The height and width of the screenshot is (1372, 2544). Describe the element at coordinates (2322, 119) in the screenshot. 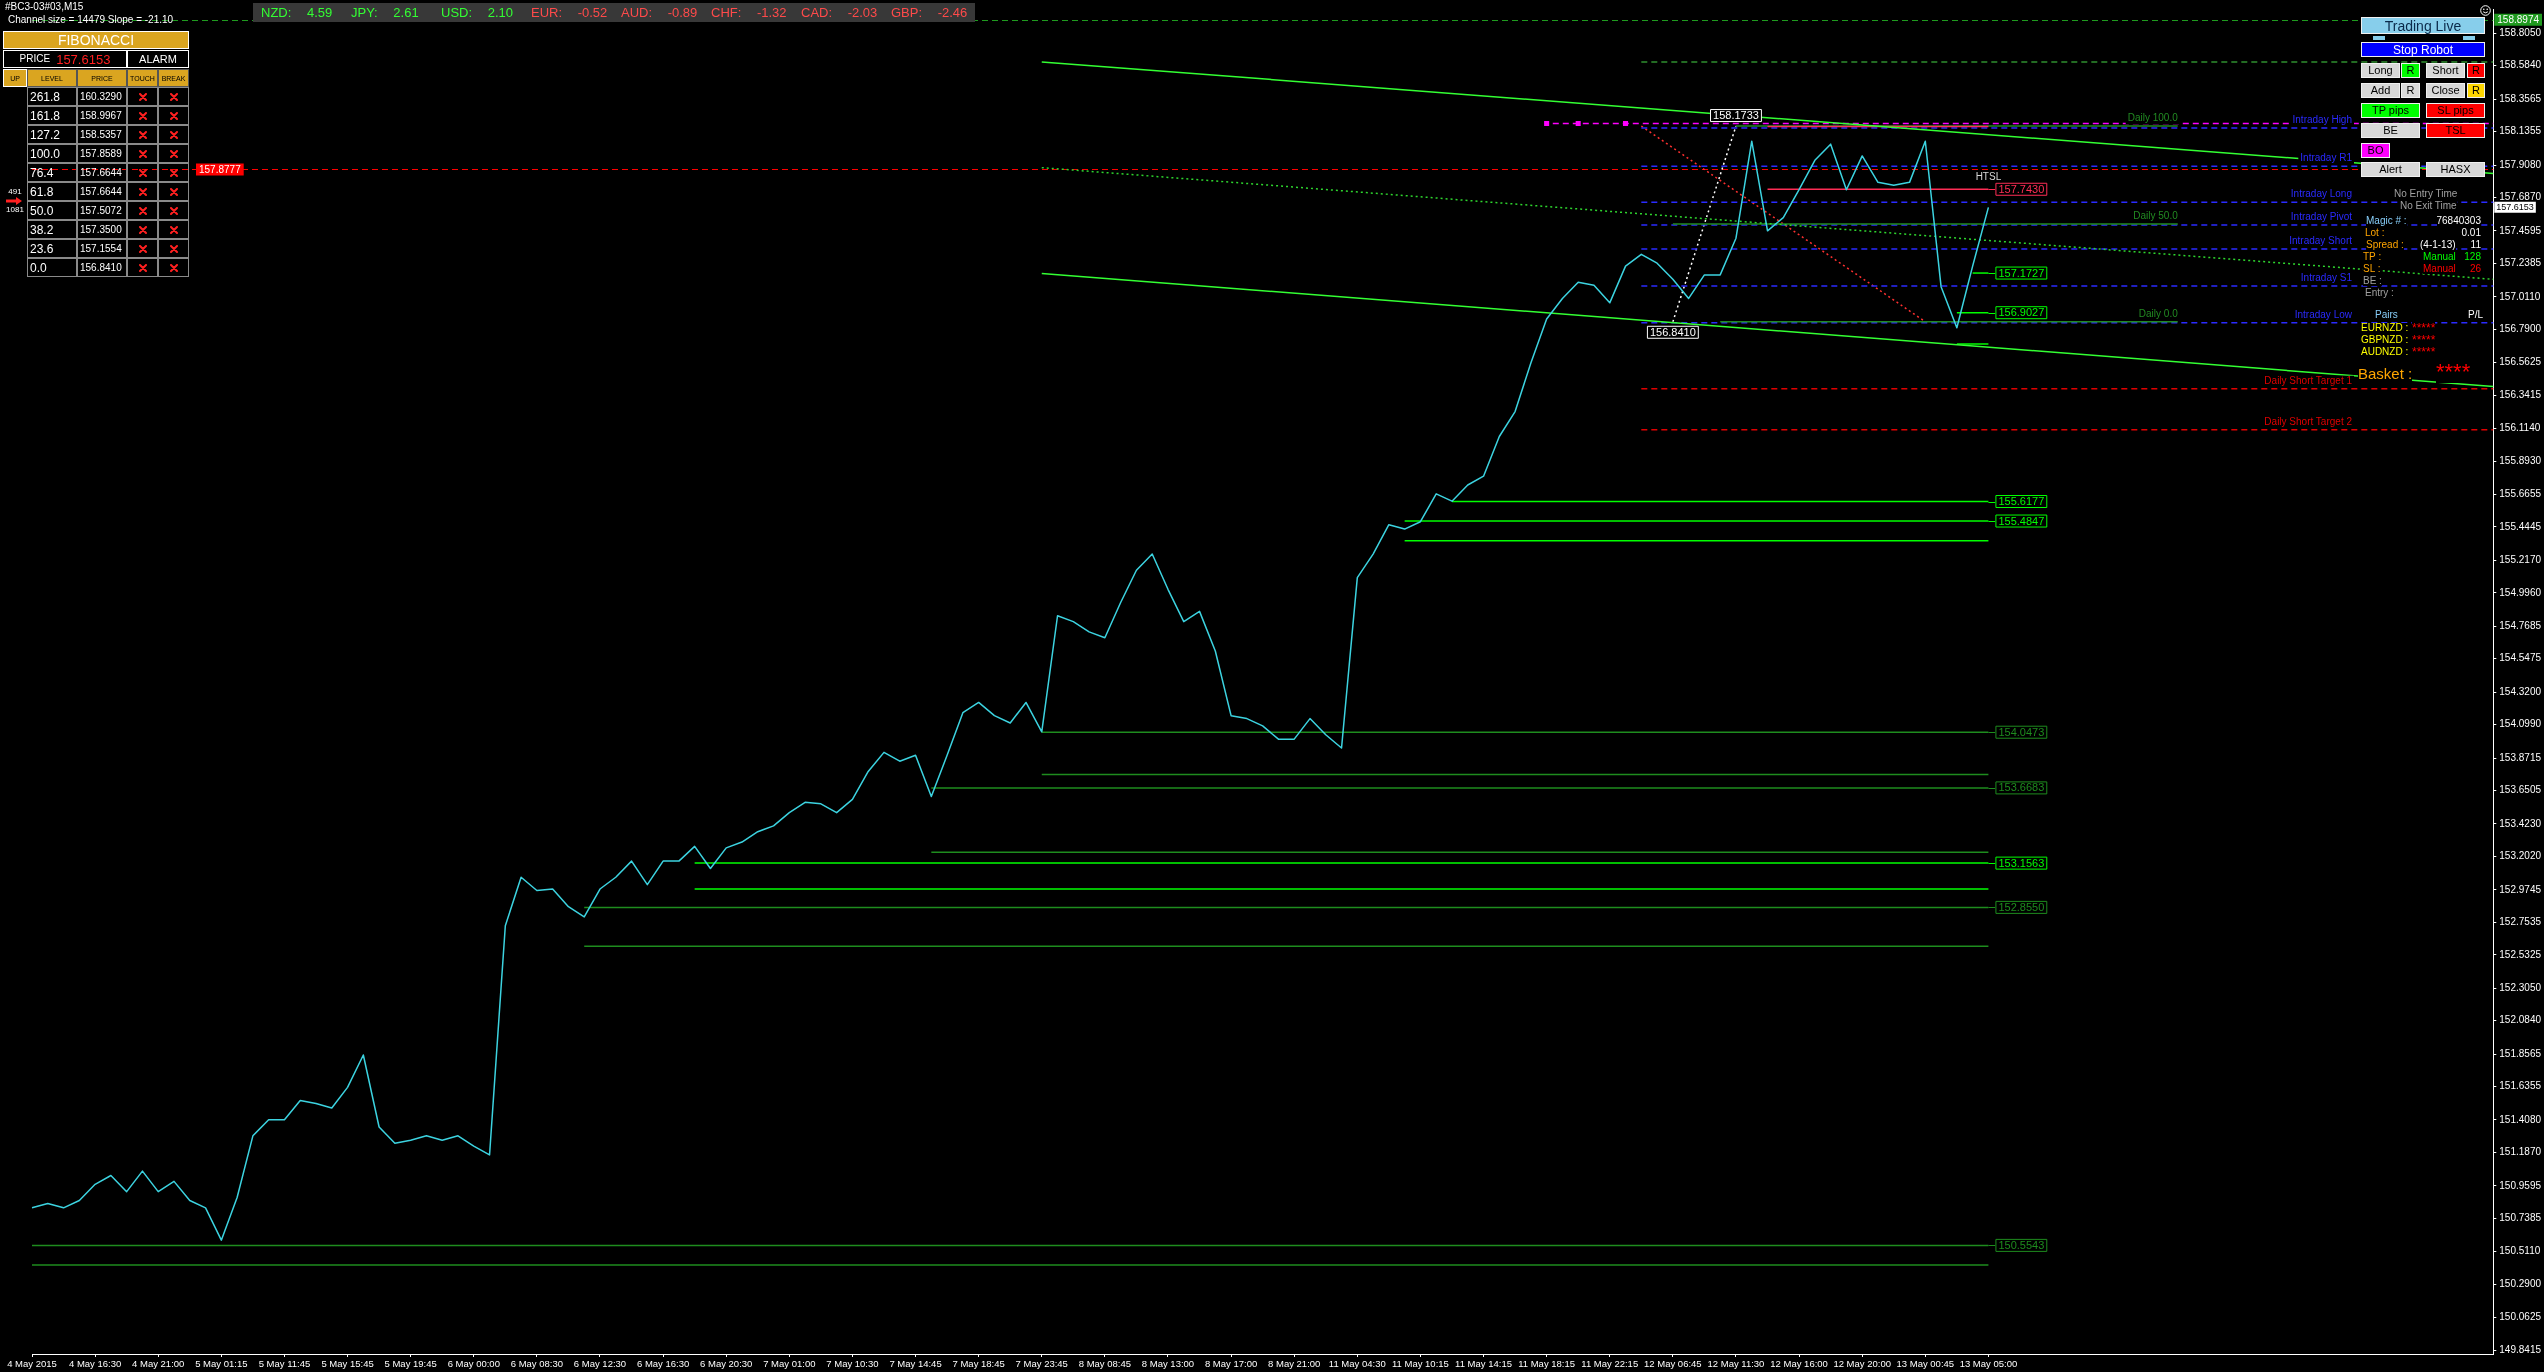

I see `series-label: Intraday High` at that location.